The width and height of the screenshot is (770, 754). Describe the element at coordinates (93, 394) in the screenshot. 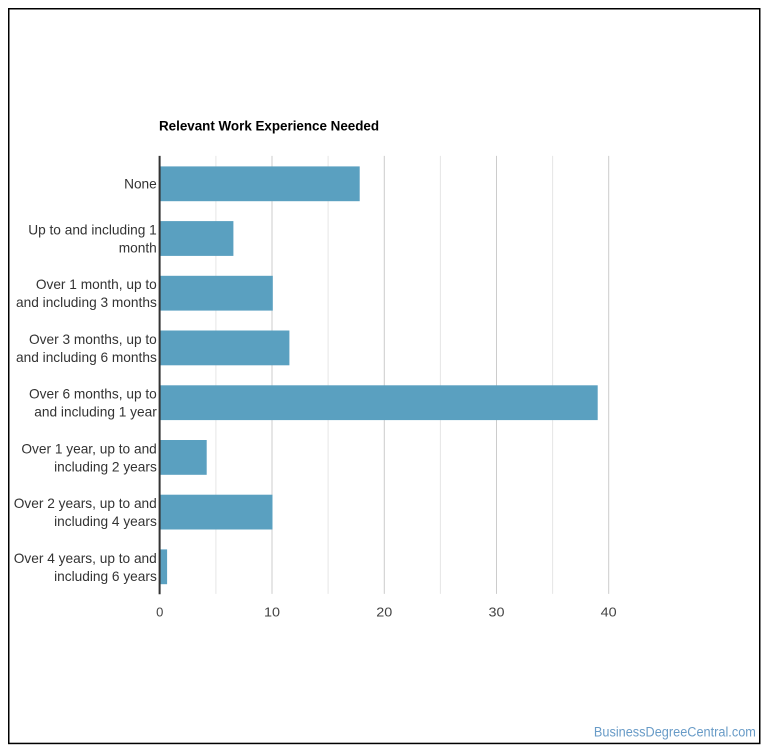

I see `svg-text: Over 6 months, up to` at that location.